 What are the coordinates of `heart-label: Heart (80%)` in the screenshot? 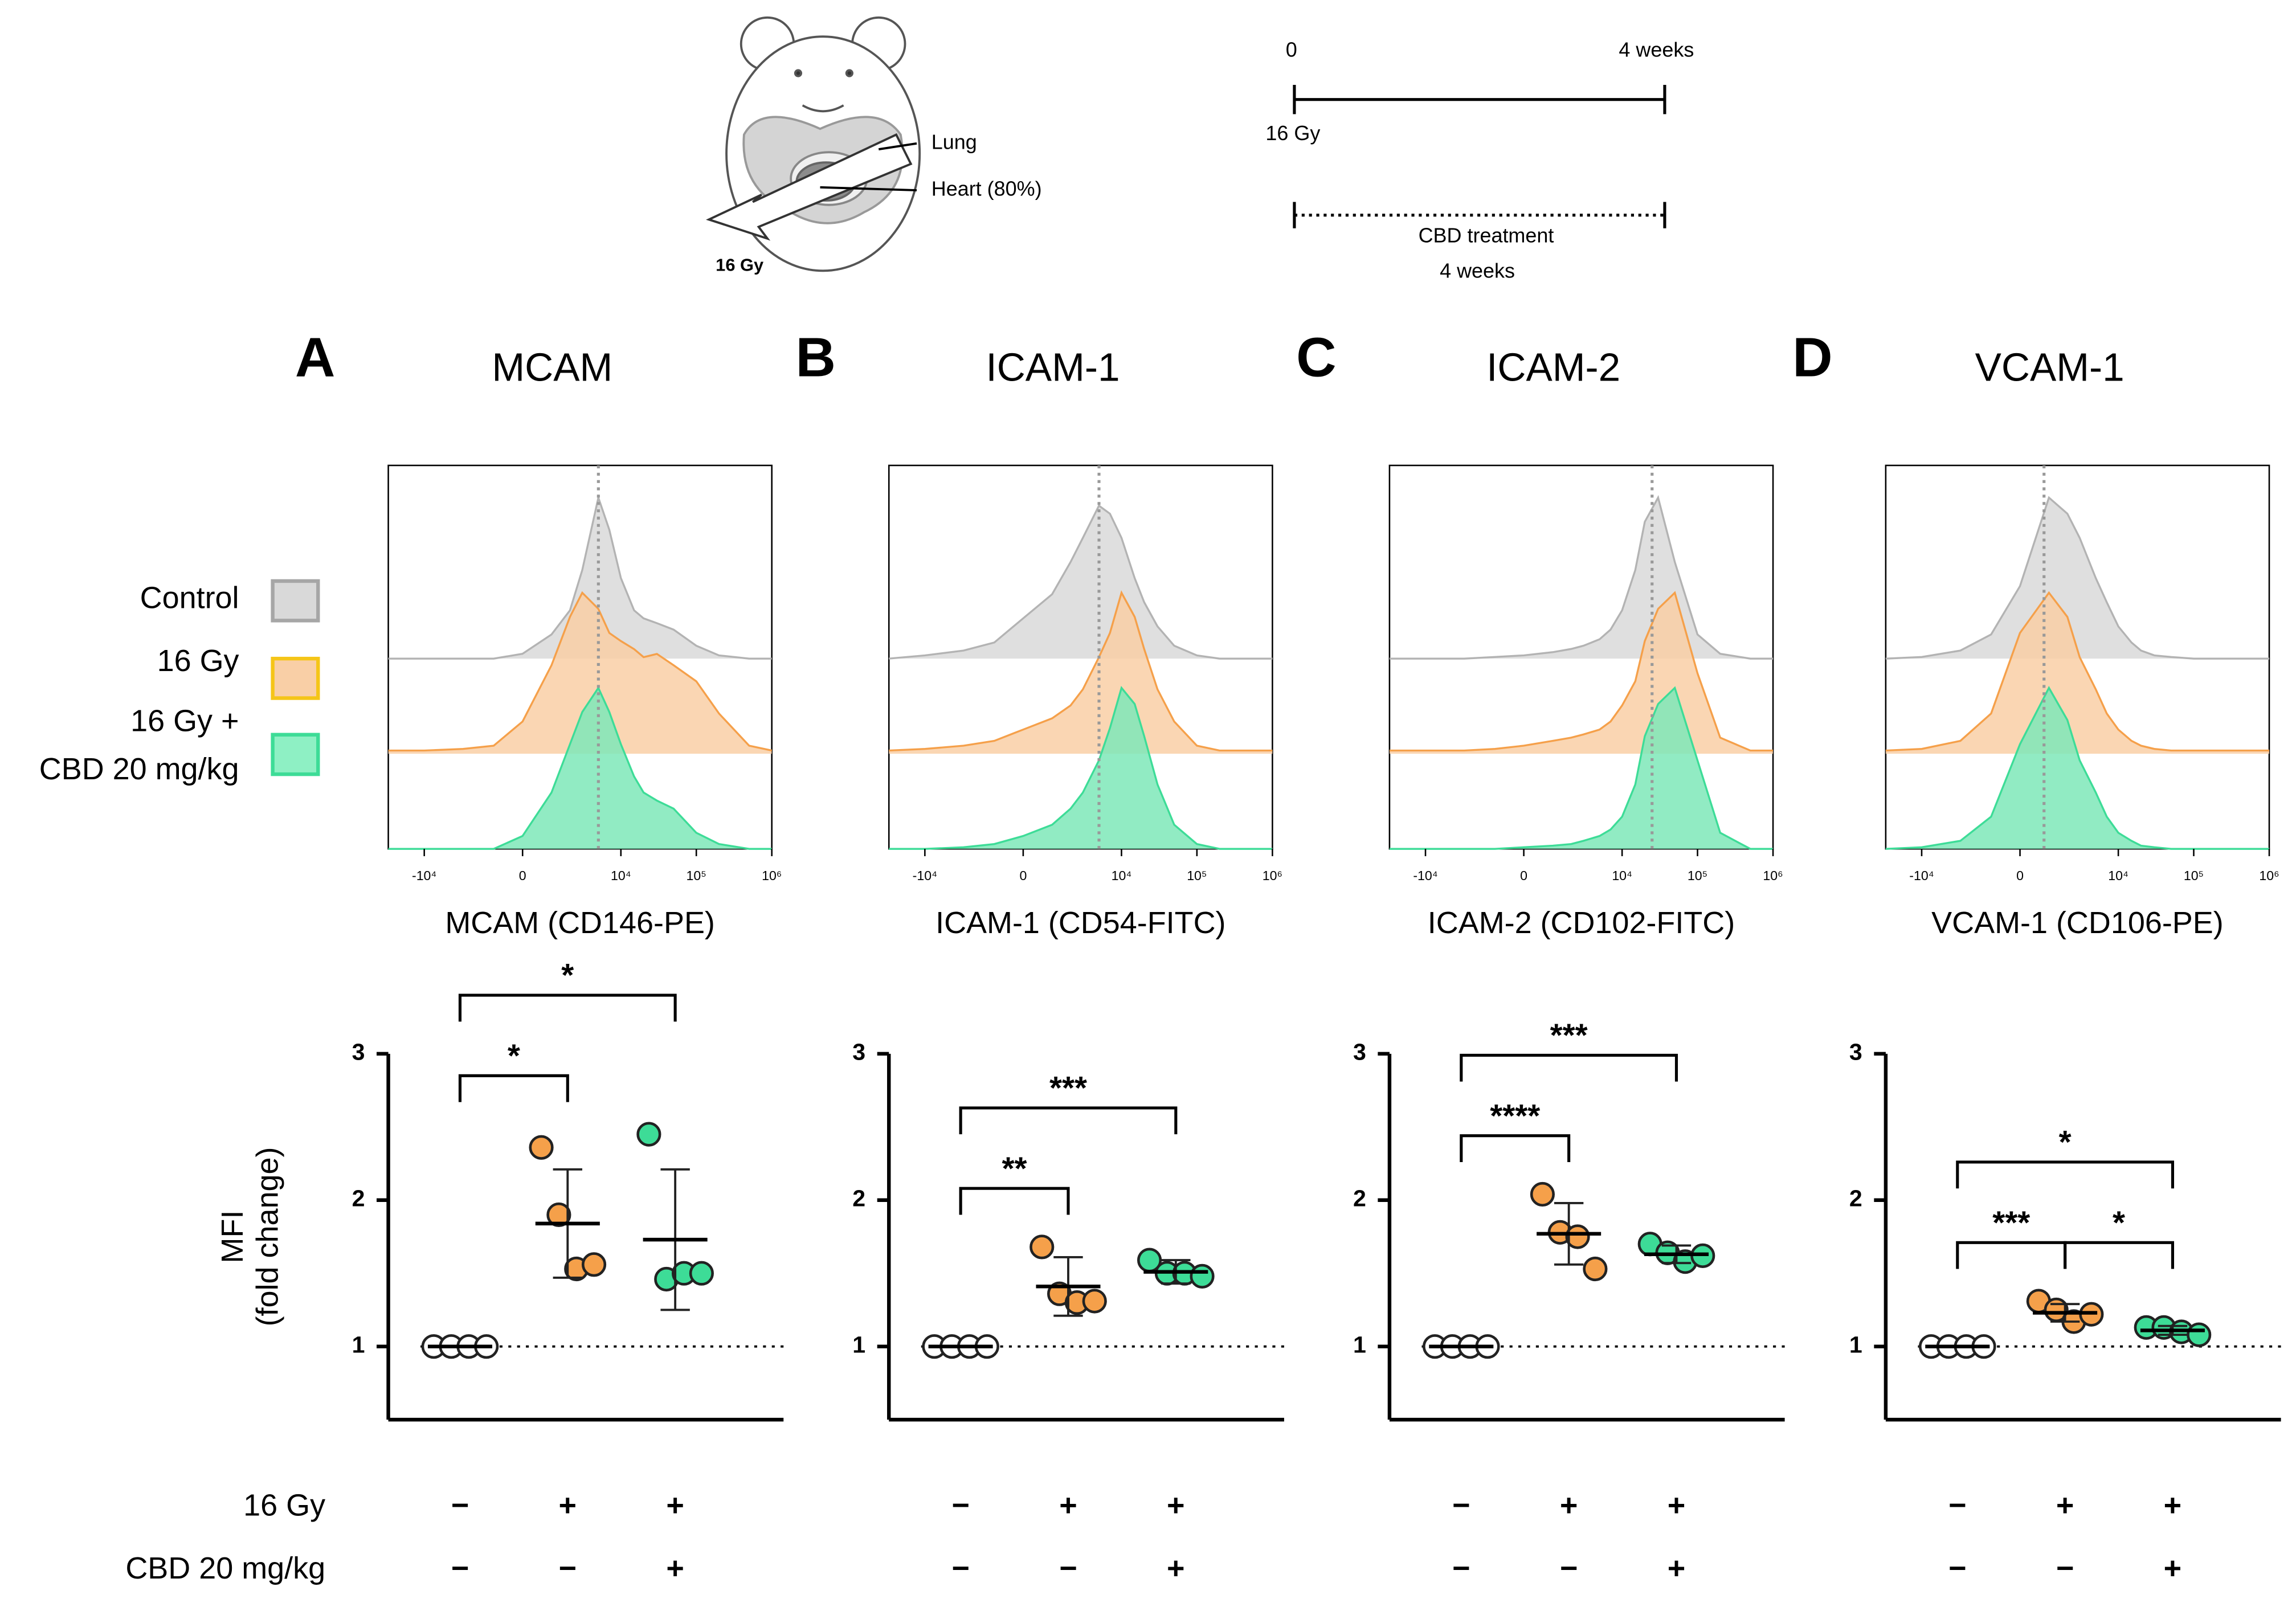 It's located at (987, 188).